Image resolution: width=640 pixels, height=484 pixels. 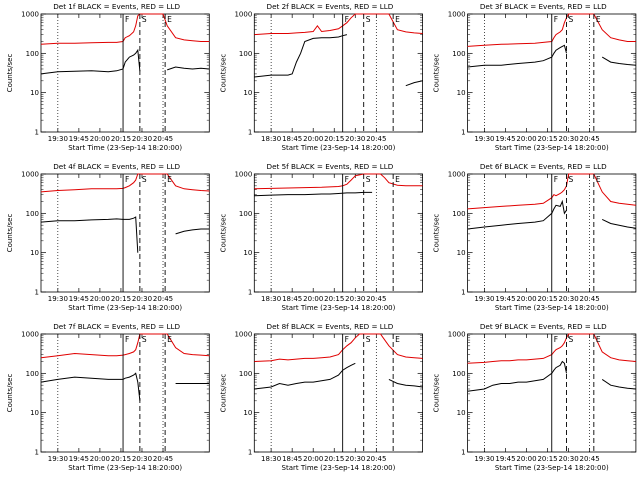 What do you see at coordinates (330, 166) in the screenshot?
I see `panel-title: Det 5f BLACK = Events, RED = LLD` at bounding box center [330, 166].